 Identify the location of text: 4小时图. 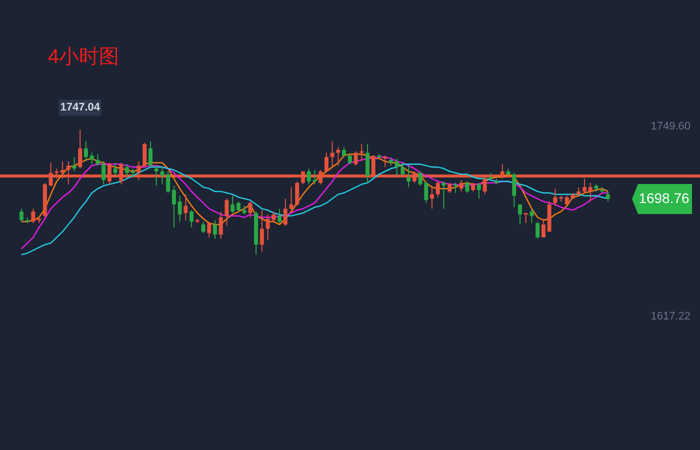
(84, 57).